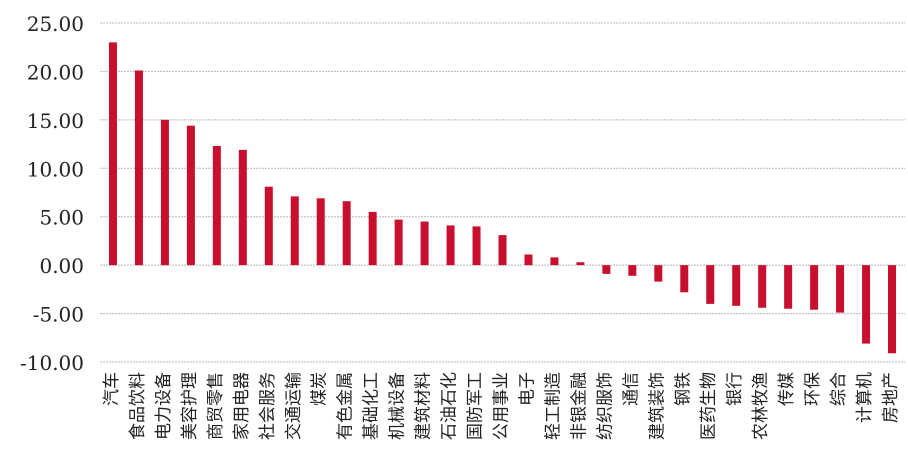  What do you see at coordinates (58, 315) in the screenshot?
I see `y-tick-label: -5.00` at bounding box center [58, 315].